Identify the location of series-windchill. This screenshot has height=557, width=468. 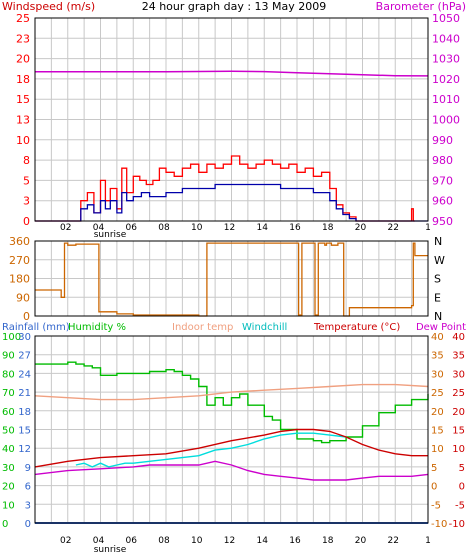
(211, 450).